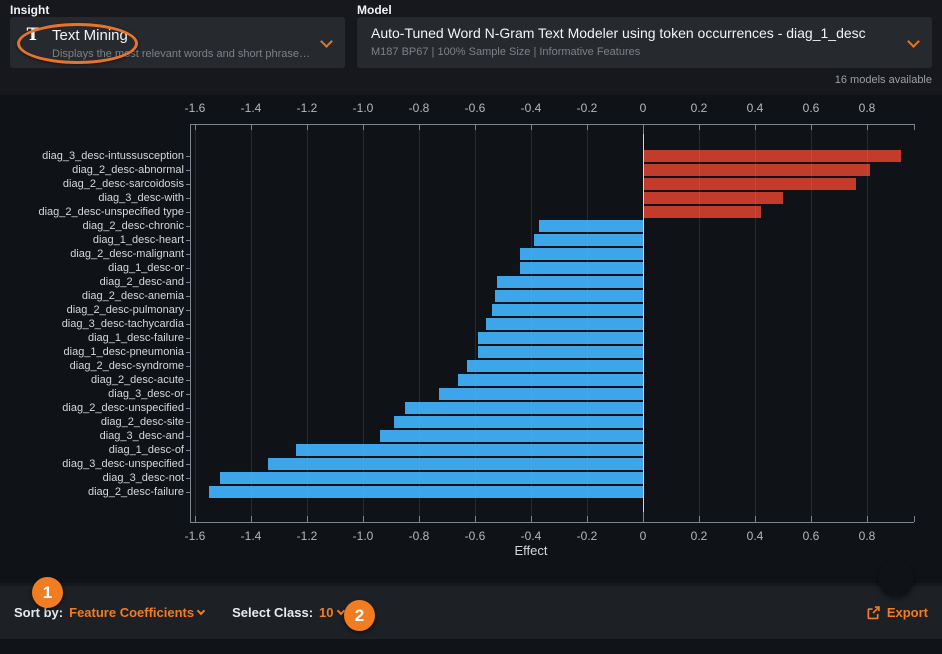  I want to click on annotation-step-2-badge: 2, so click(359, 615).